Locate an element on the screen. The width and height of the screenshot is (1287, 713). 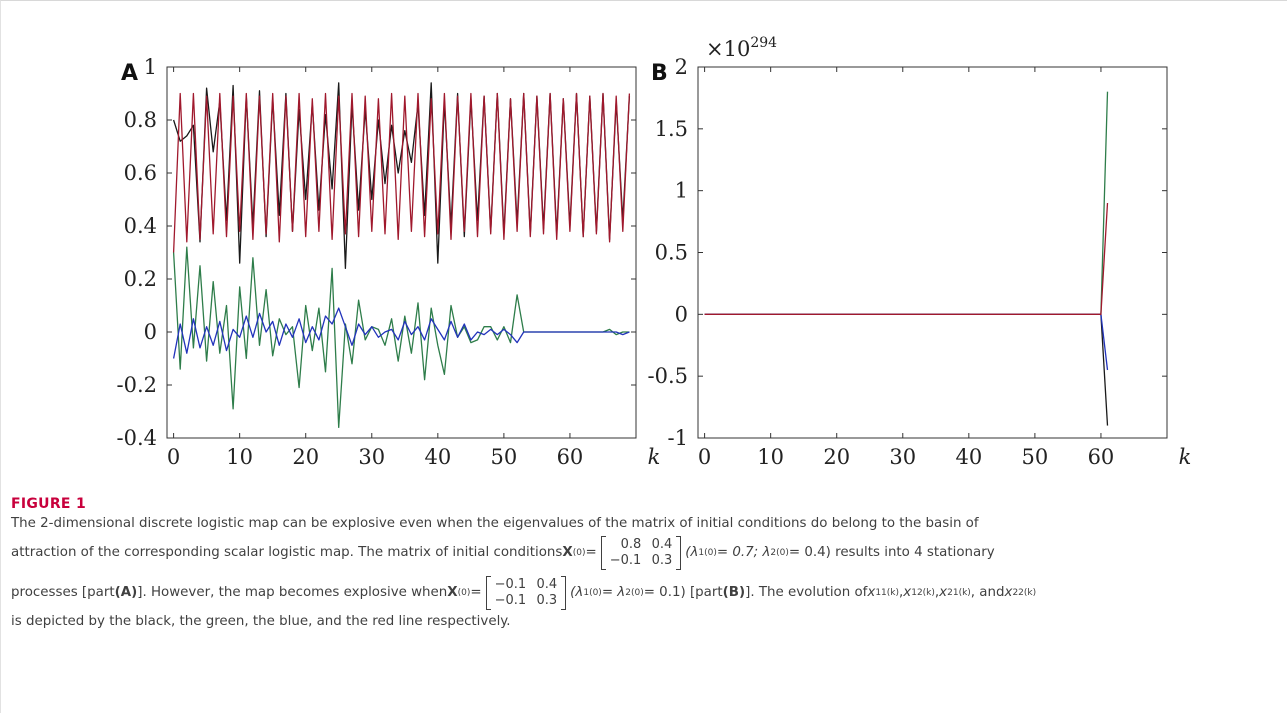
y-tick-label: -0.4 is located at coordinates (137, 438).